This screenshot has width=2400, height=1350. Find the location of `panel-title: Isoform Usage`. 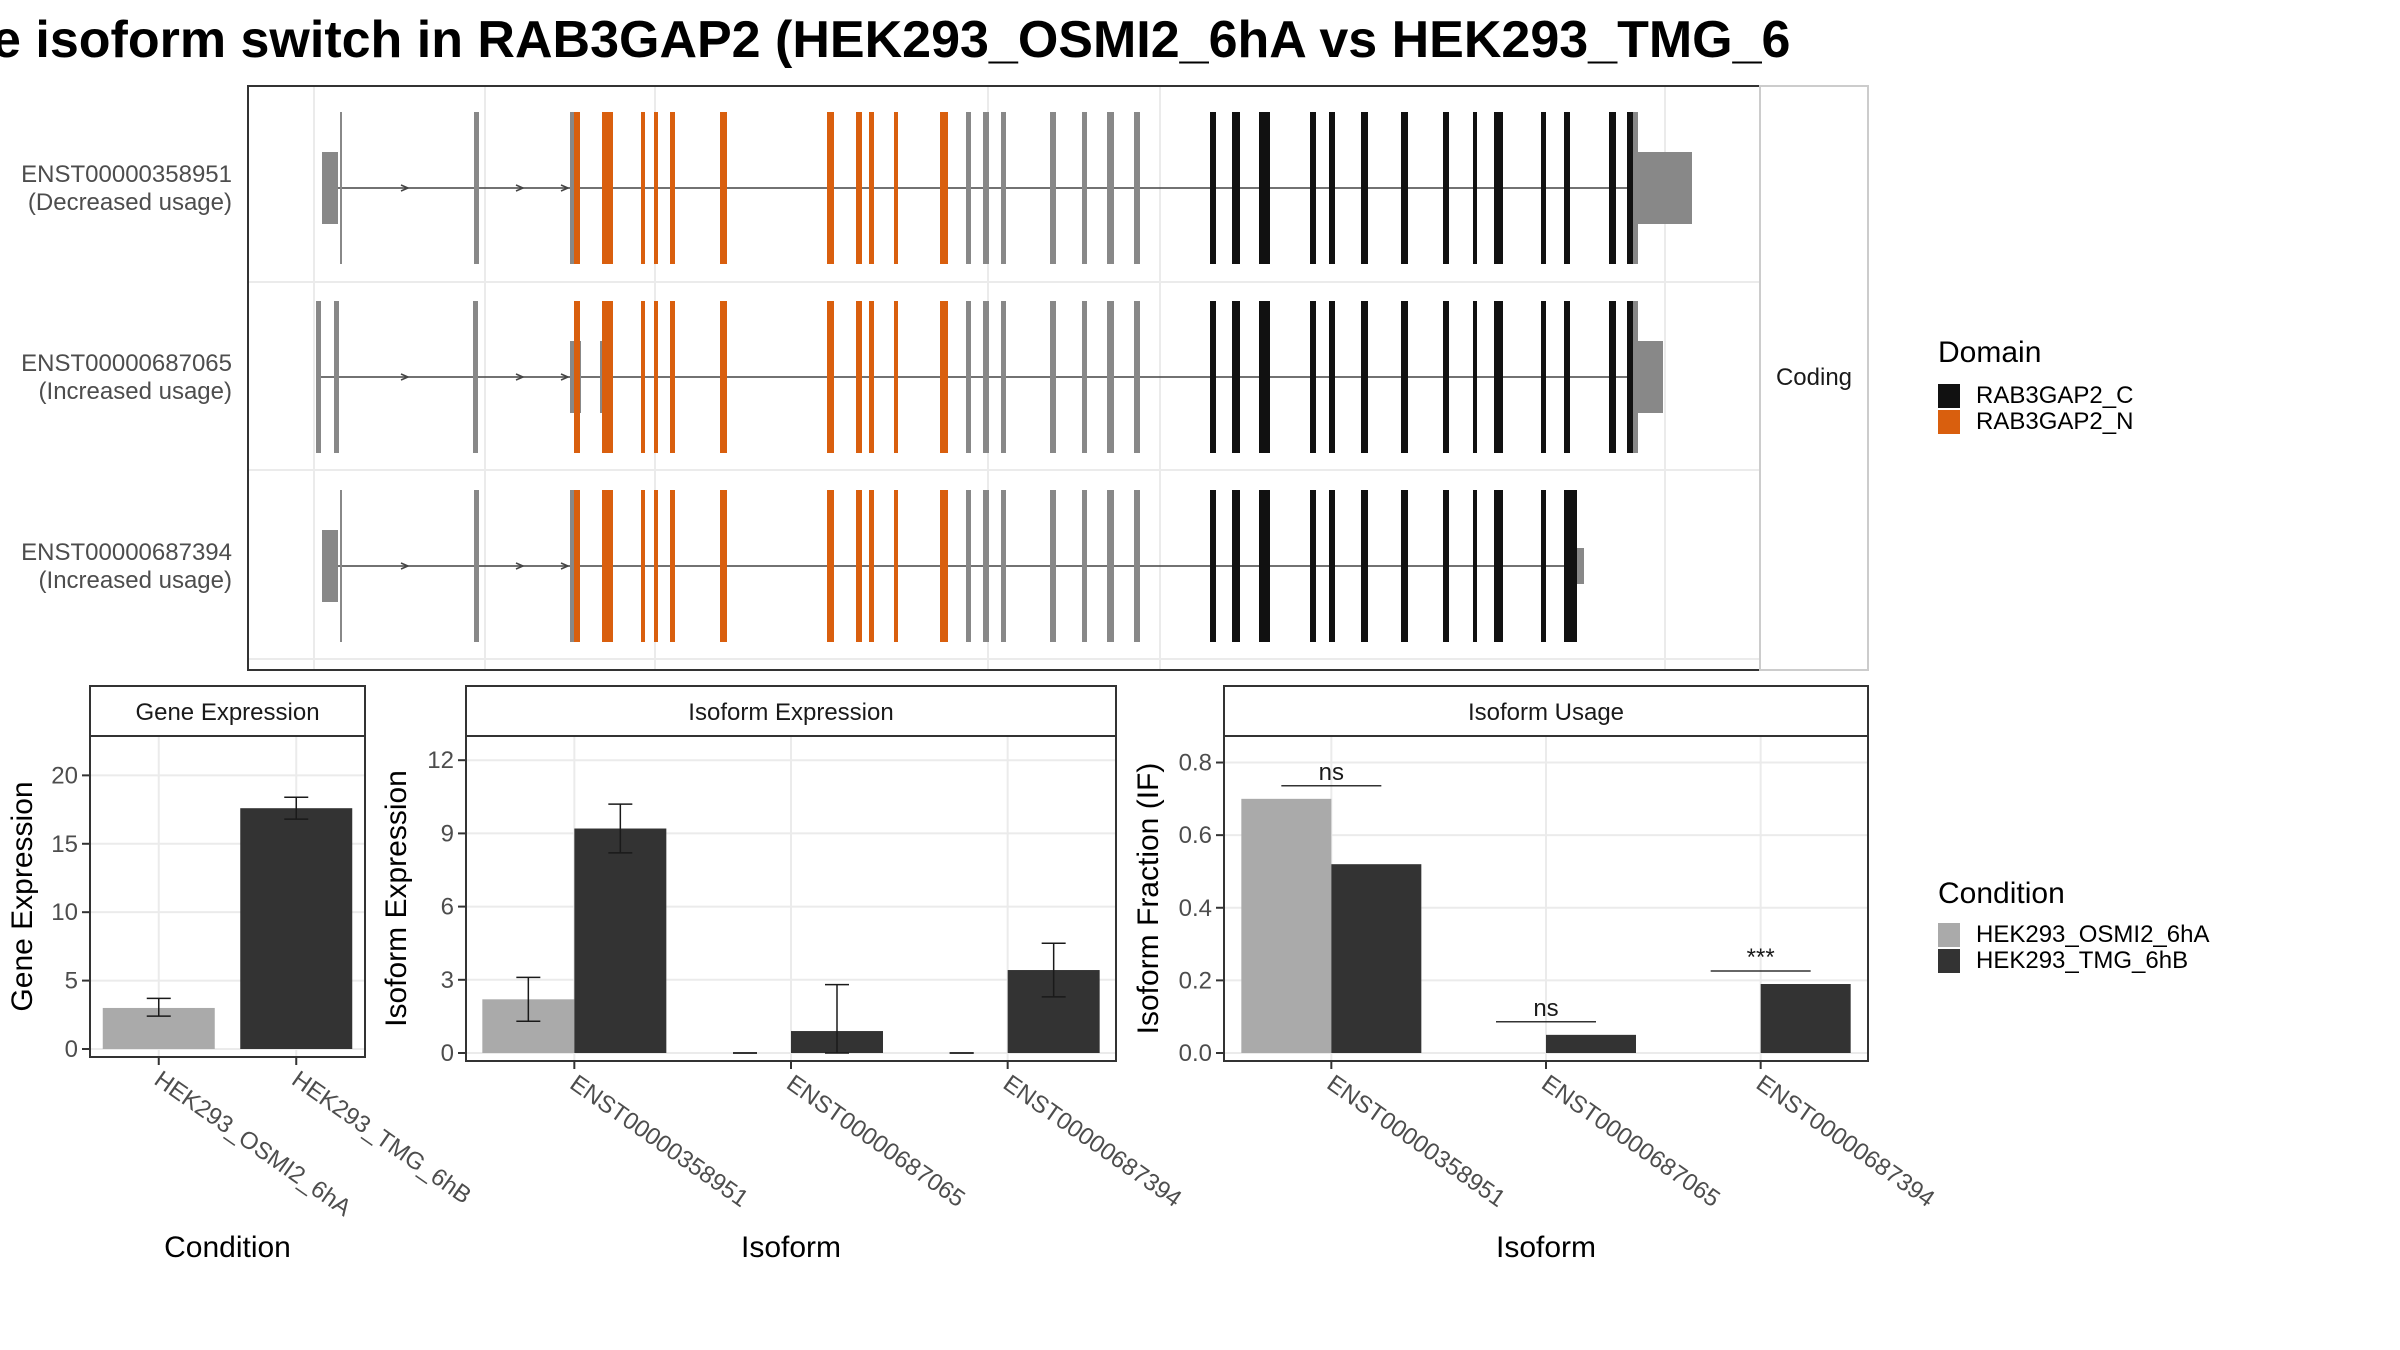

panel-title: Isoform Usage is located at coordinates (1546, 712).